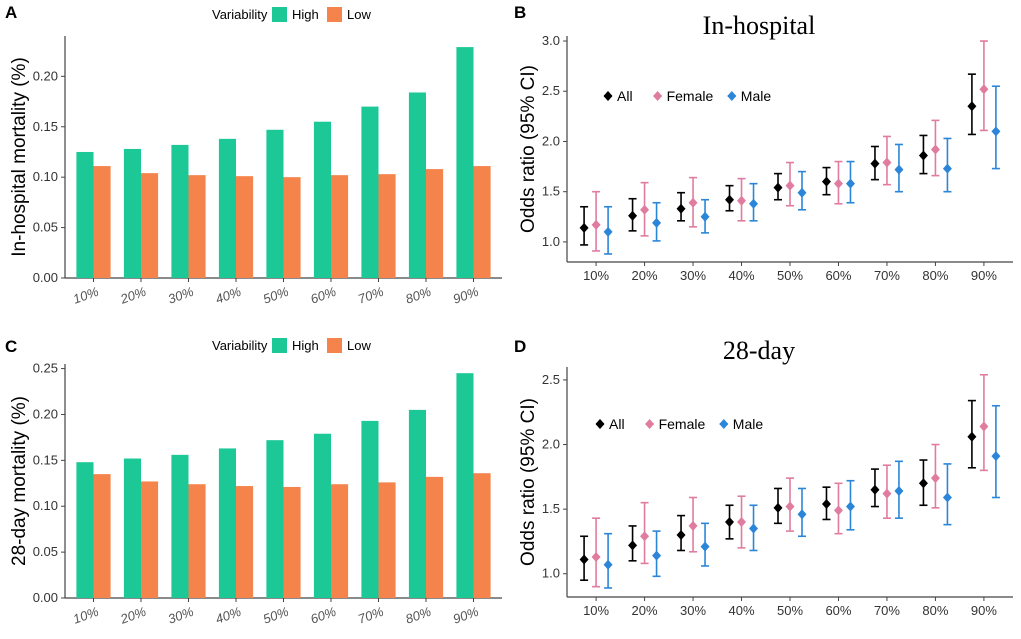  What do you see at coordinates (732, 96) in the screenshot?
I see `legend-key-male` at bounding box center [732, 96].